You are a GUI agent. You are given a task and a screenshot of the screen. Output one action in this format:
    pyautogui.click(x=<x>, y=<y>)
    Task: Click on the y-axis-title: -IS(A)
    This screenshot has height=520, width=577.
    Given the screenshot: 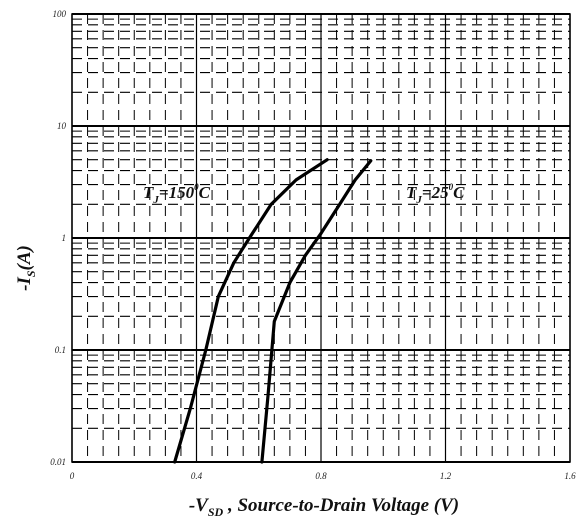 What is the action you would take?
    pyautogui.click(x=26, y=268)
    